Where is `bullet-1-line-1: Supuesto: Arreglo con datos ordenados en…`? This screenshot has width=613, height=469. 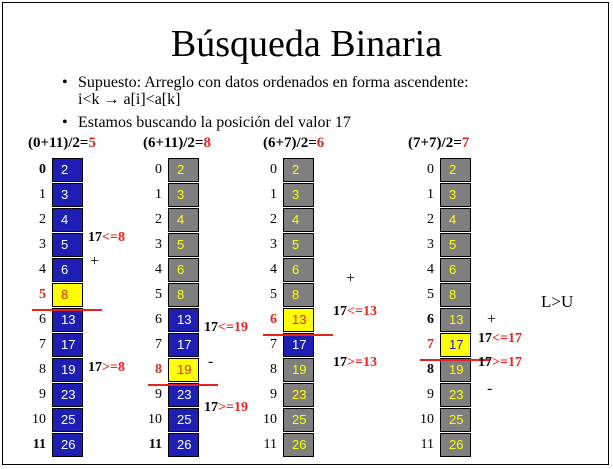 bullet-1-line-1: Supuesto: Arreglo con datos ordenados en… is located at coordinates (273, 82).